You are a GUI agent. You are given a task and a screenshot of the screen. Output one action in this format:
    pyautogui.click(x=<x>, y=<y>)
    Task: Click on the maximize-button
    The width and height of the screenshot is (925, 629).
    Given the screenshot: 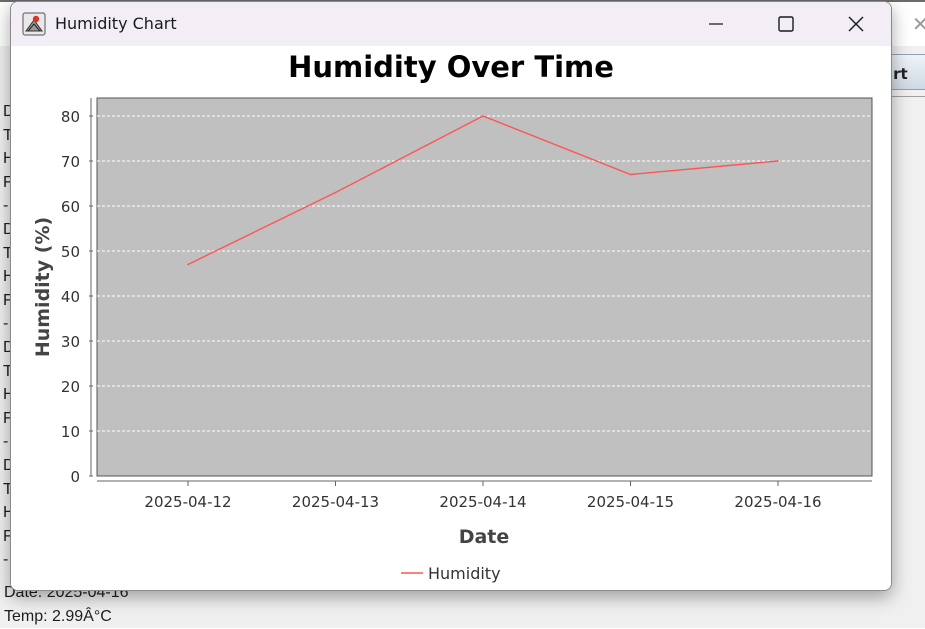 What is the action you would take?
    pyautogui.click(x=786, y=24)
    